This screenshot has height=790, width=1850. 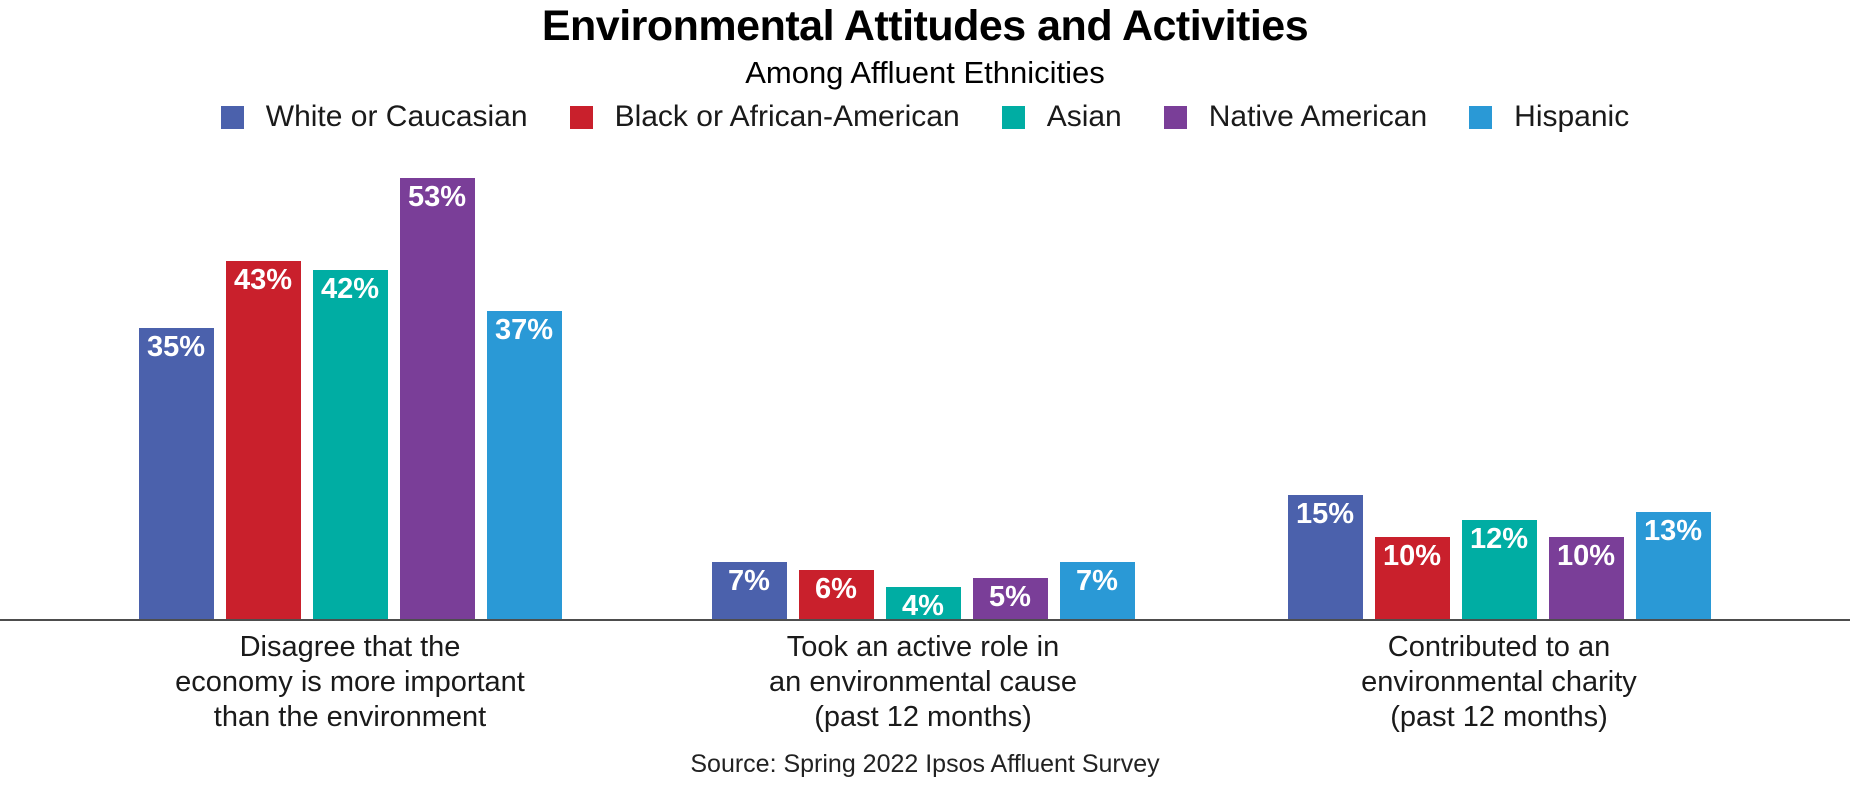 I want to click on legend-item-white-or-caucasian: White or Caucasian, so click(x=374, y=117).